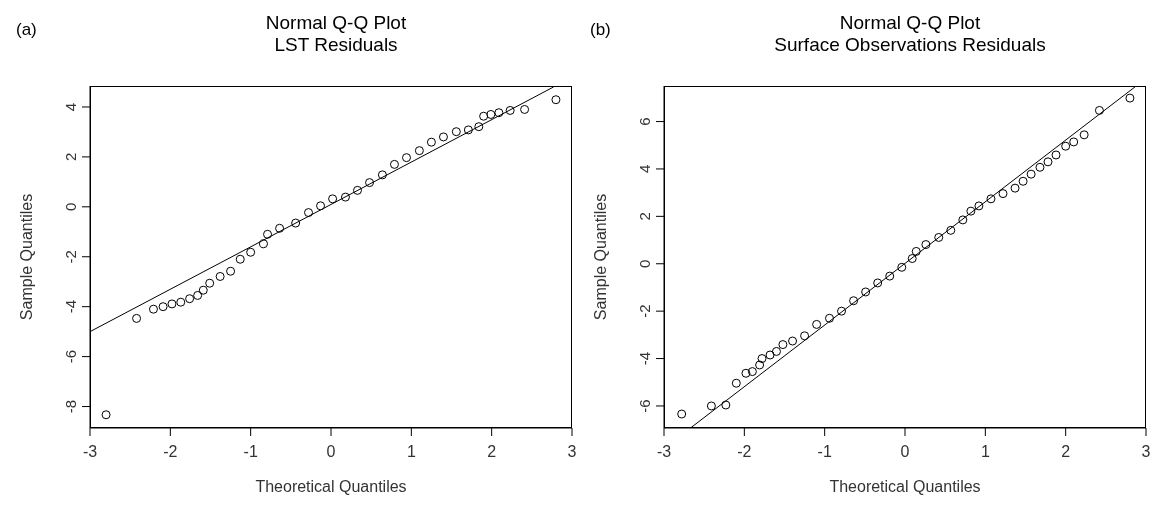  What do you see at coordinates (572, 452) in the screenshot?
I see `x-tick-label: 3` at bounding box center [572, 452].